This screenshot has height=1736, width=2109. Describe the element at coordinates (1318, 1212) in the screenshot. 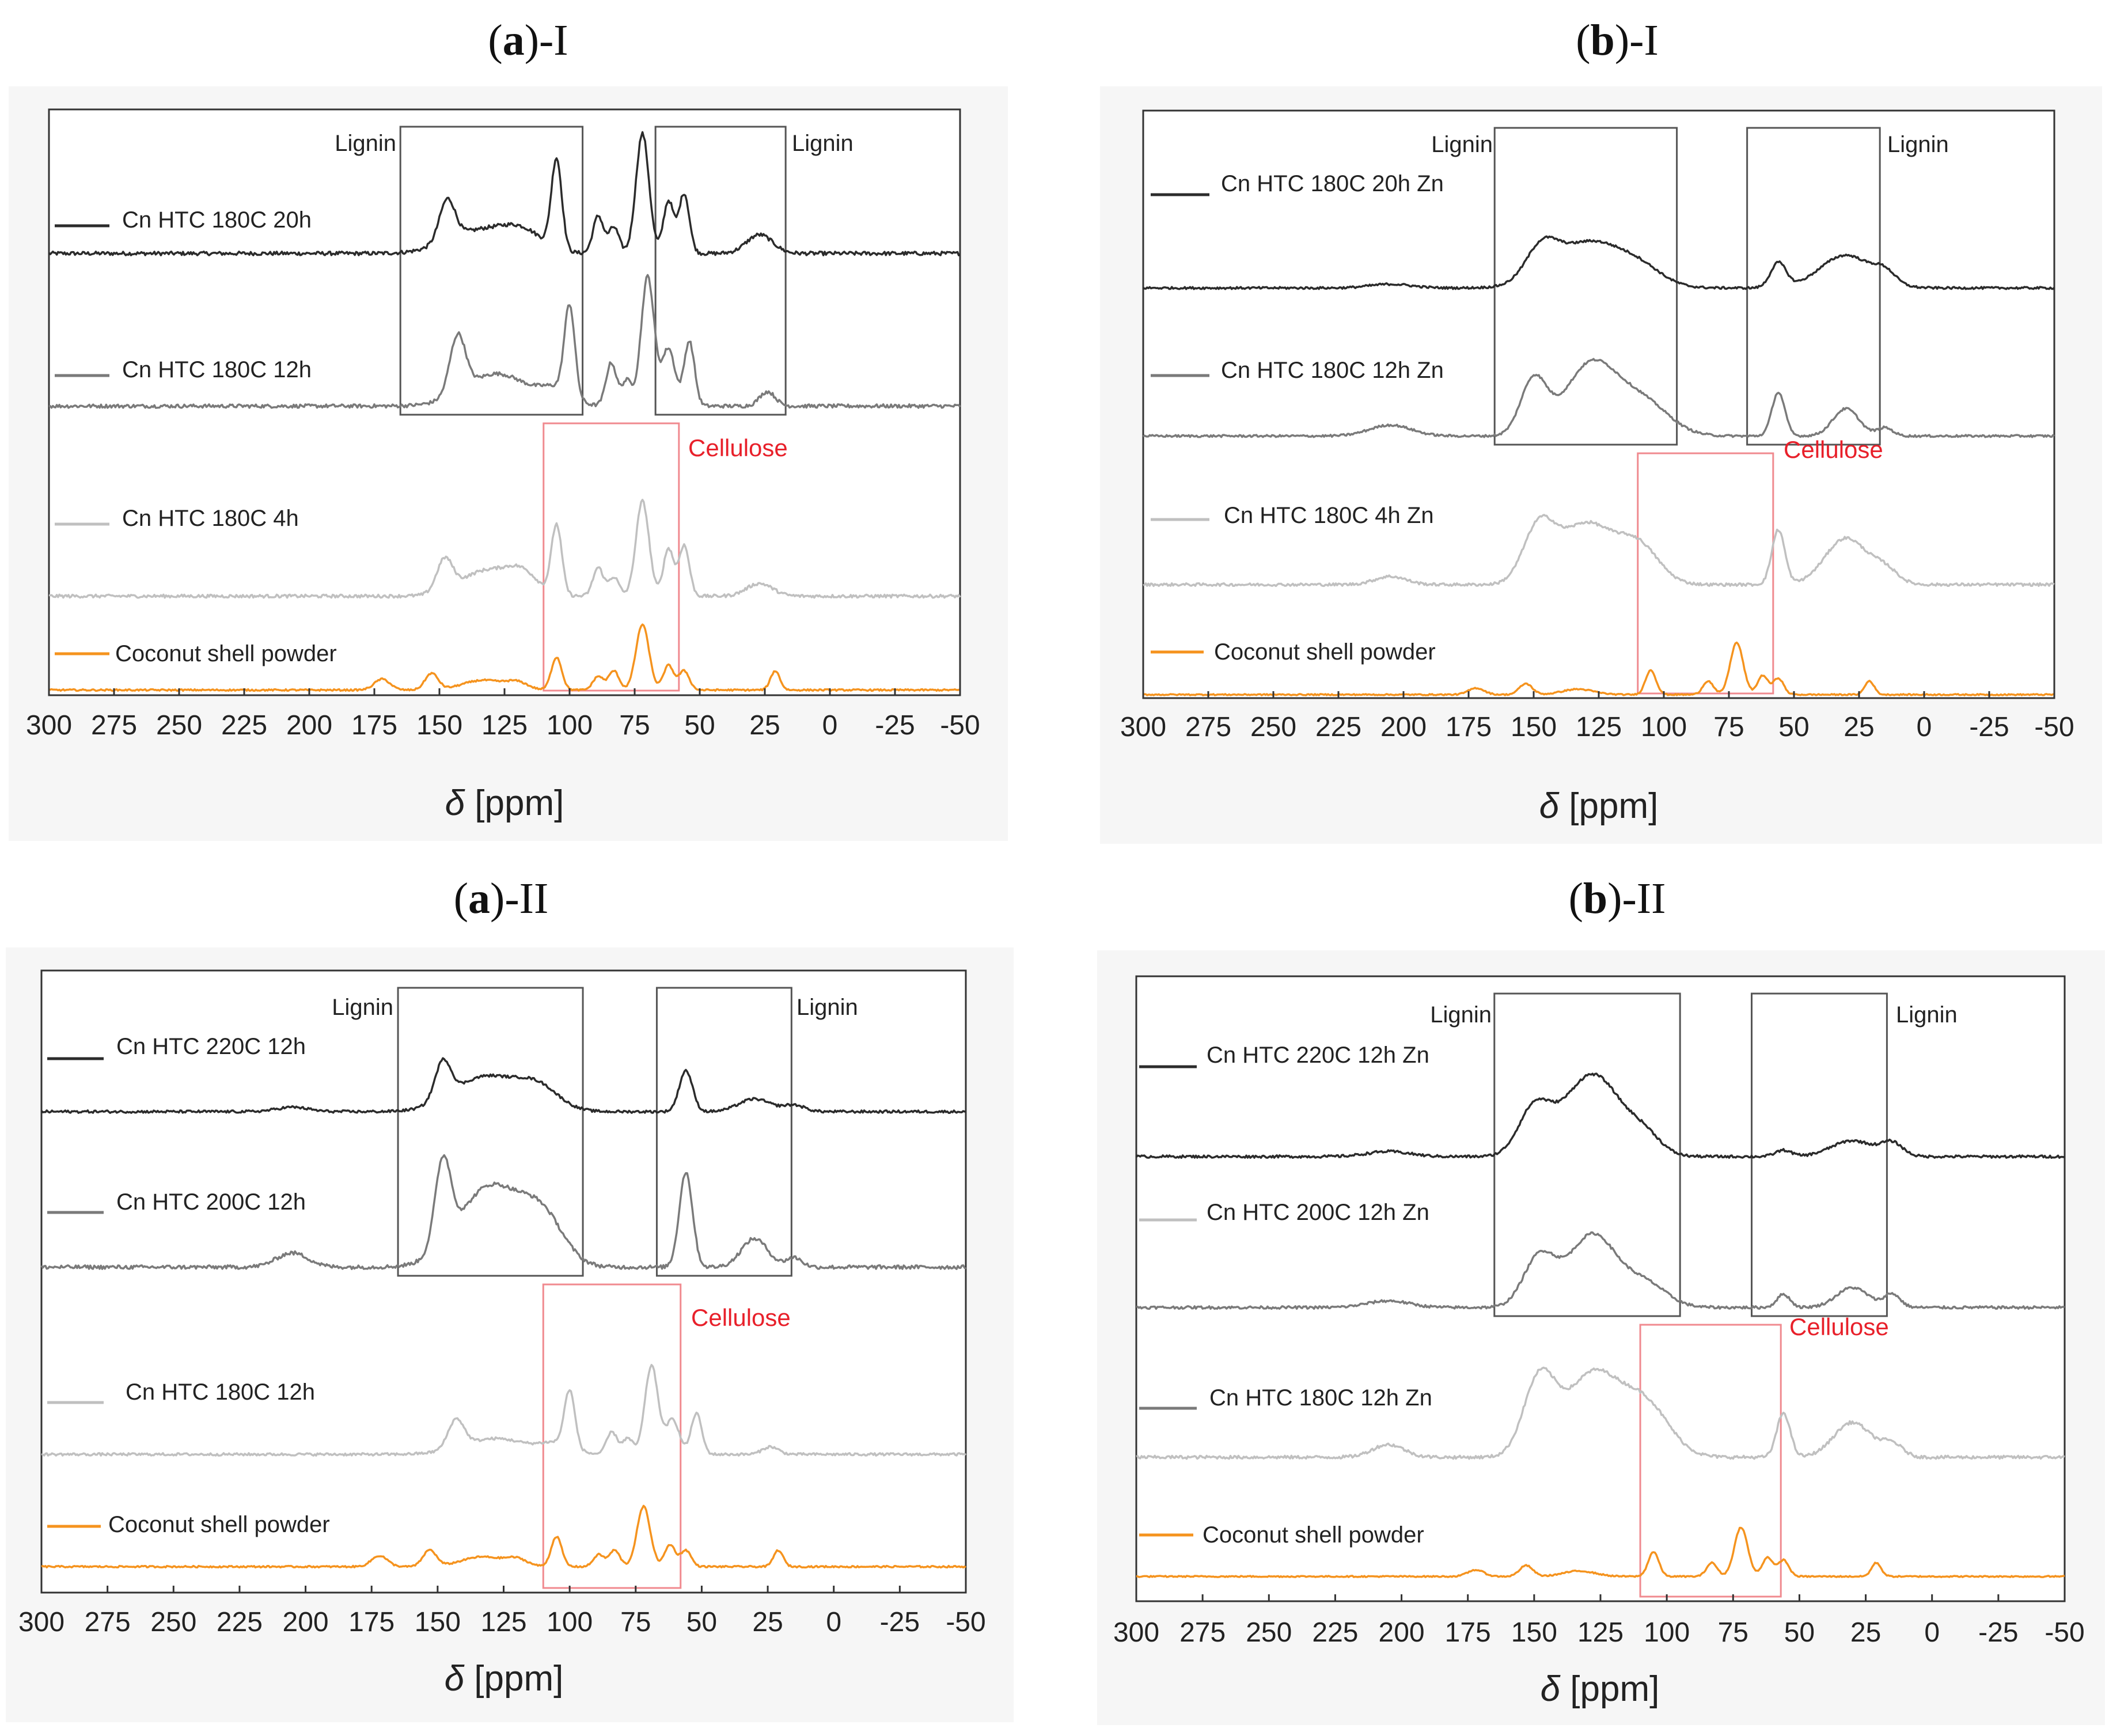

I see `legend-label: Cn HTC 200C 12h Zn` at that location.